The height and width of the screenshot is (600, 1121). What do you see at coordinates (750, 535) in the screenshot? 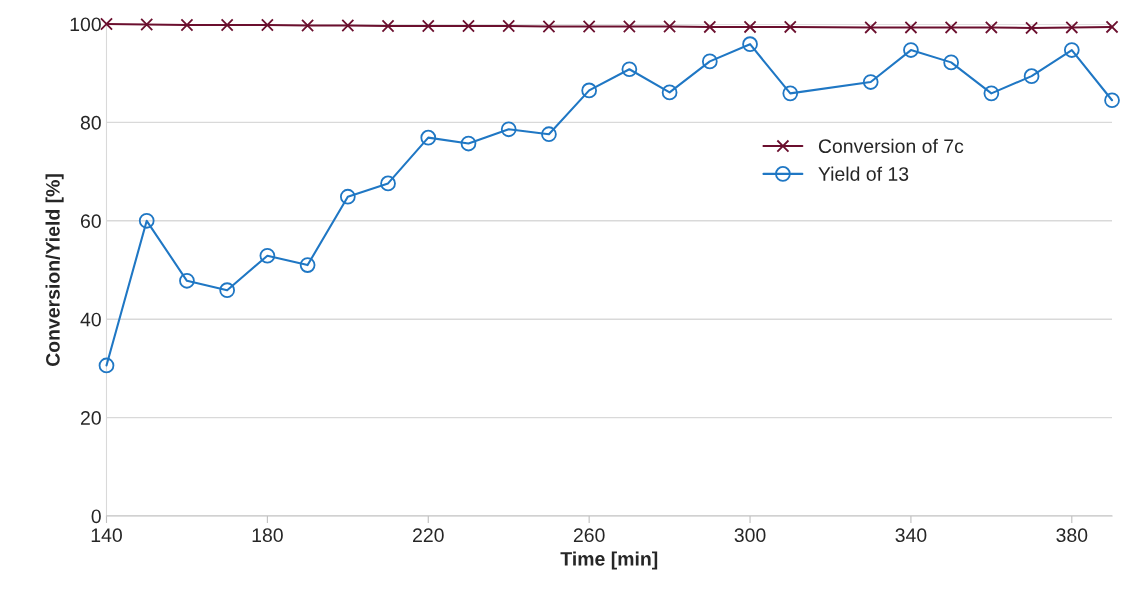
I see `x-tick-label: 300` at bounding box center [750, 535].